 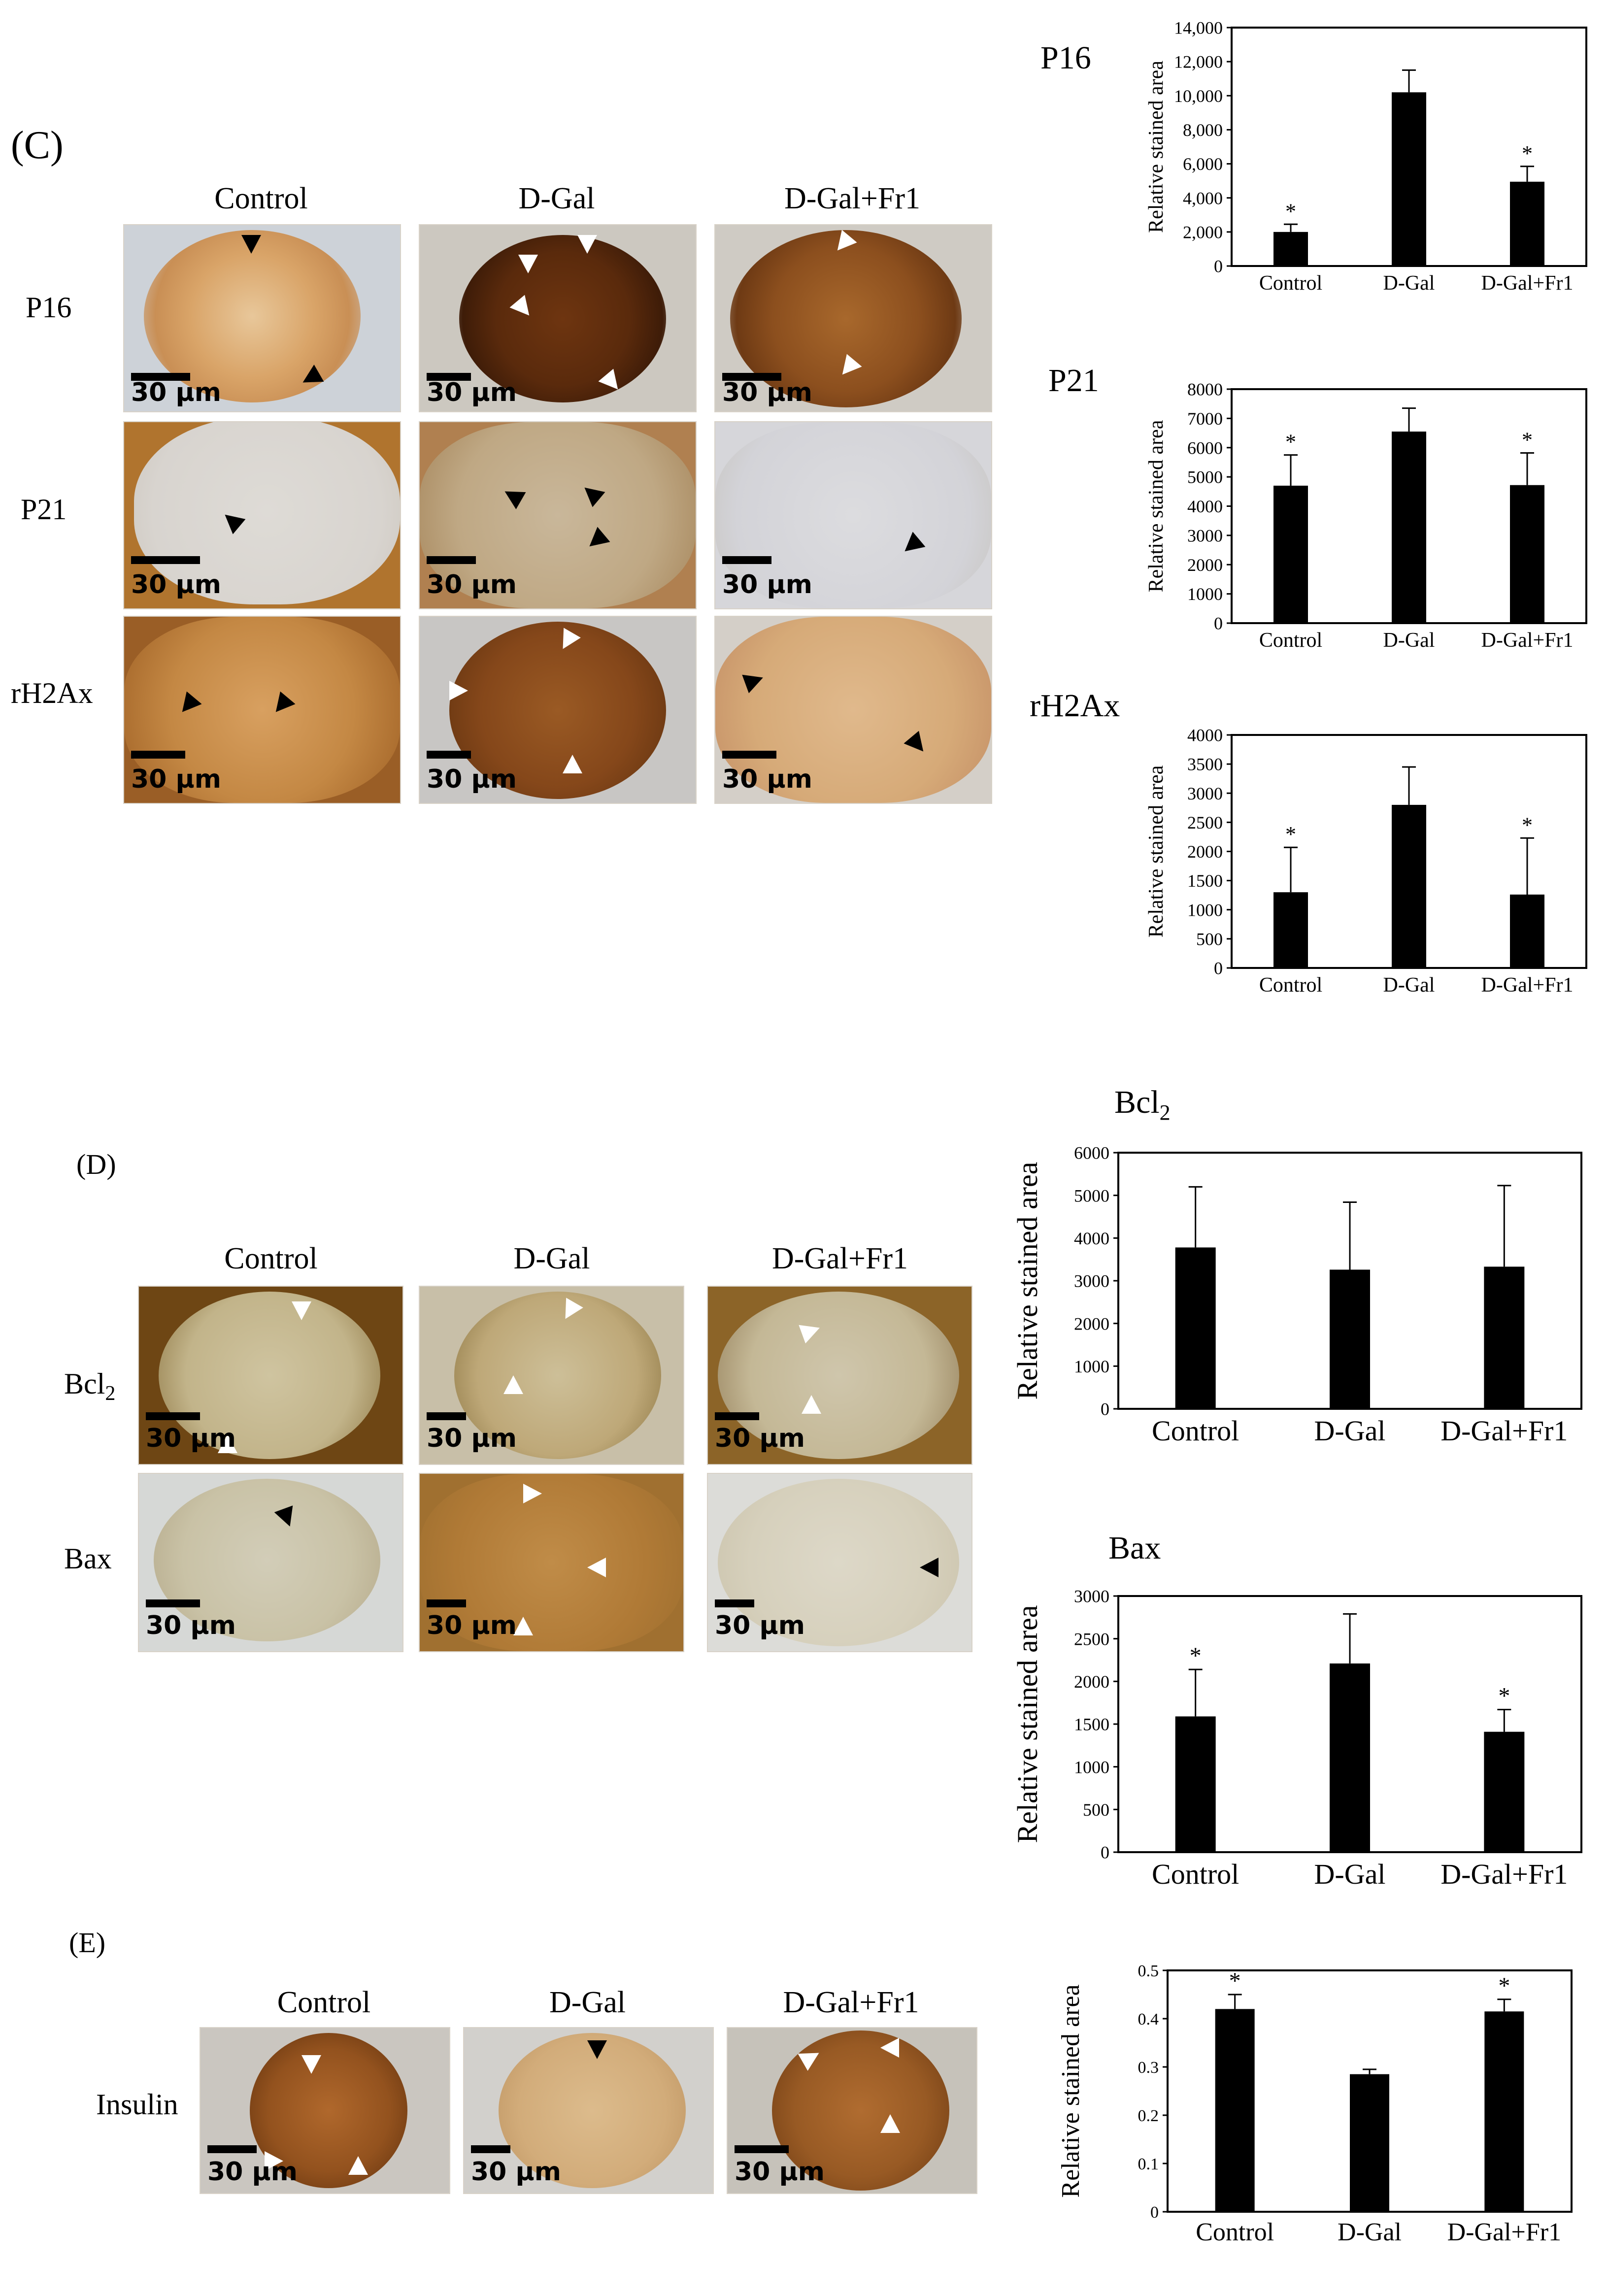 What do you see at coordinates (1205, 448) in the screenshot?
I see `y-tick-label: 6000` at bounding box center [1205, 448].